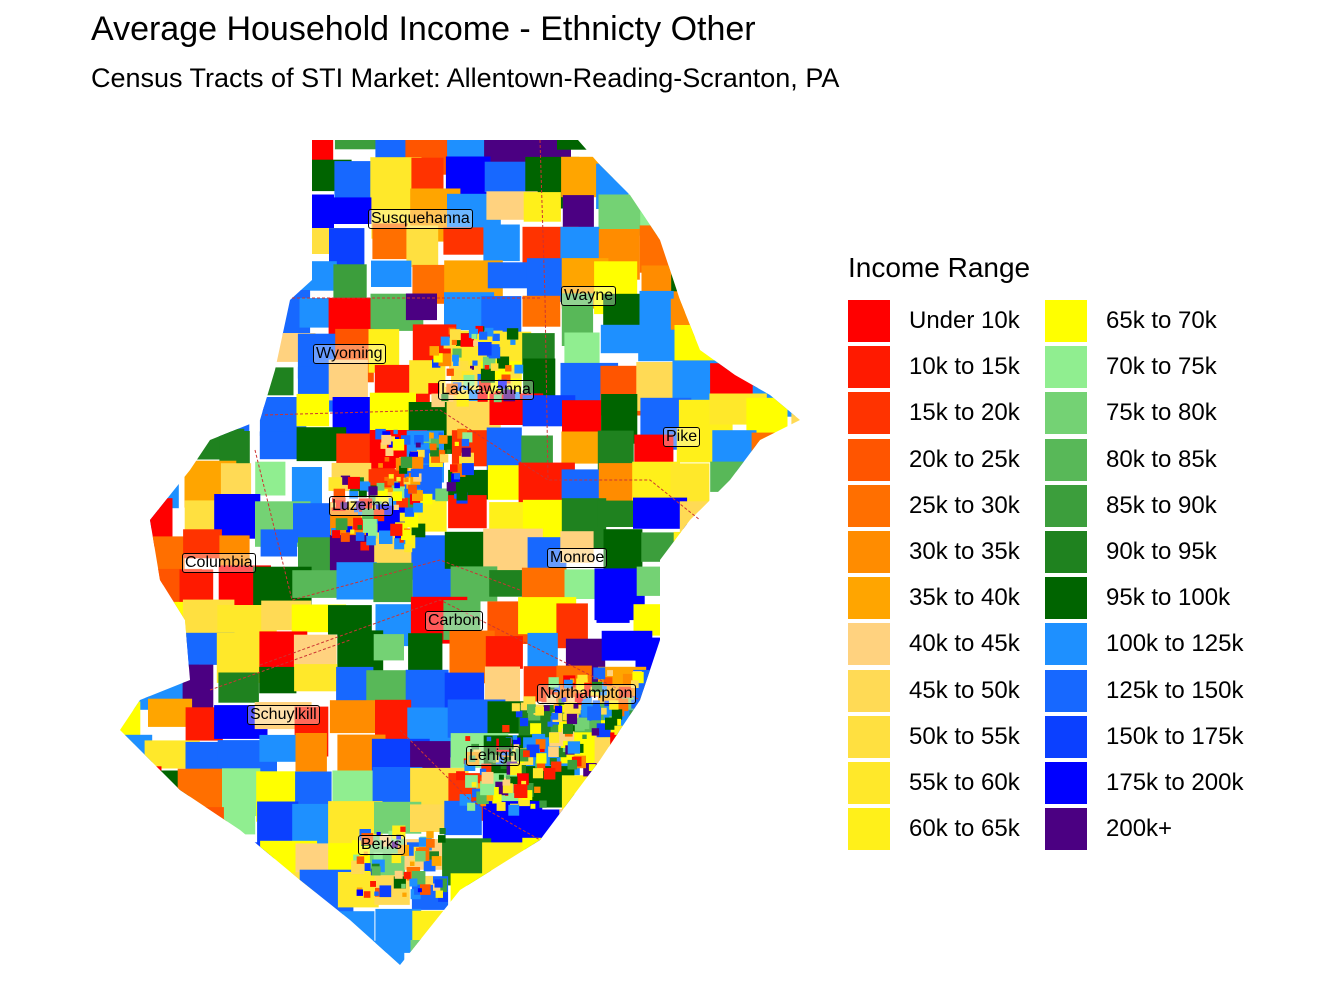  What do you see at coordinates (946, 413) in the screenshot?
I see `legend-item: 15k to 20k` at bounding box center [946, 413].